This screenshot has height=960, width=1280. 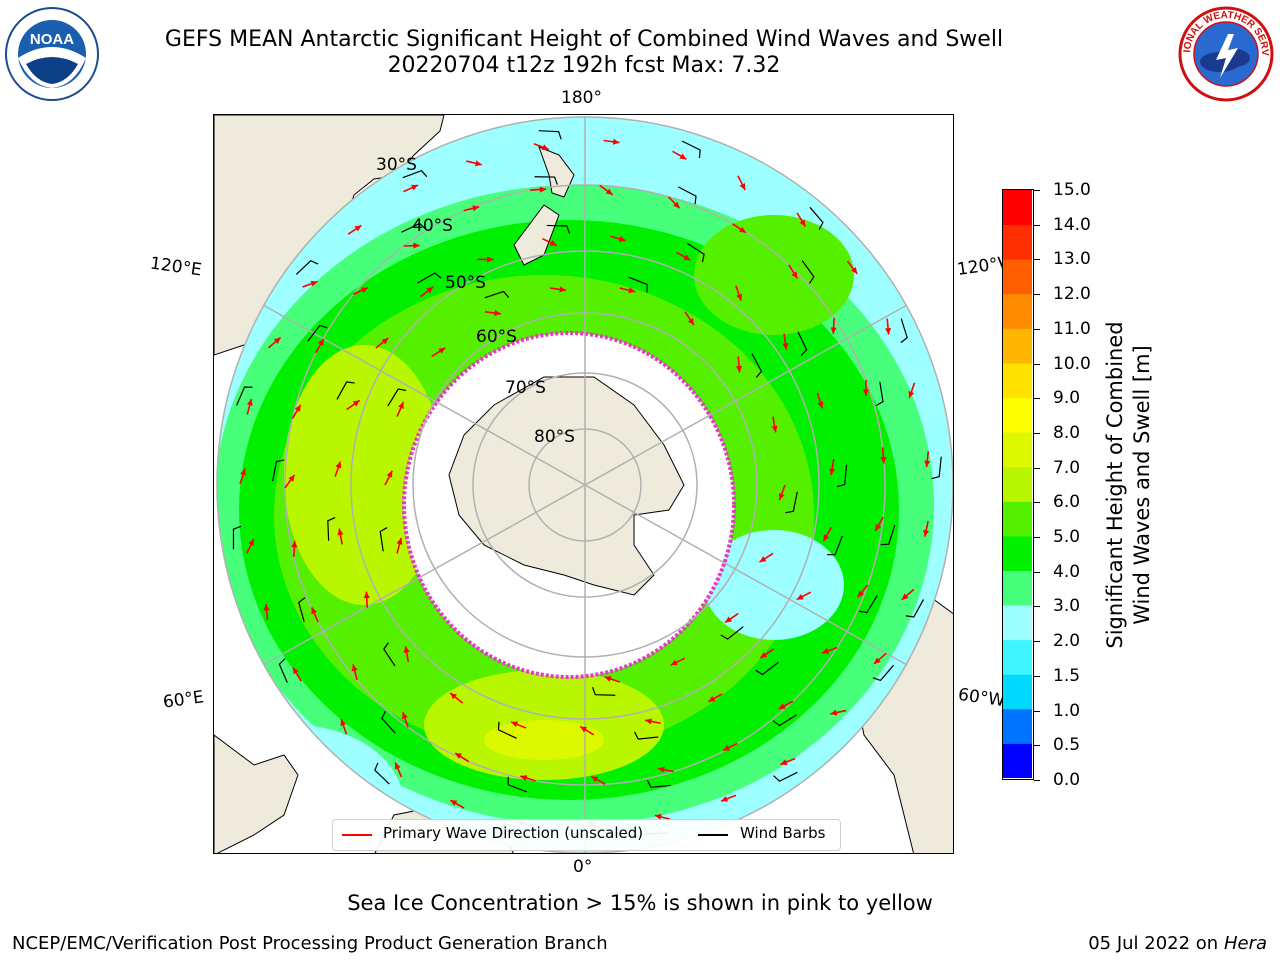 I want to click on wind-barb-legend-label: Wind Barbs, so click(x=783, y=833).